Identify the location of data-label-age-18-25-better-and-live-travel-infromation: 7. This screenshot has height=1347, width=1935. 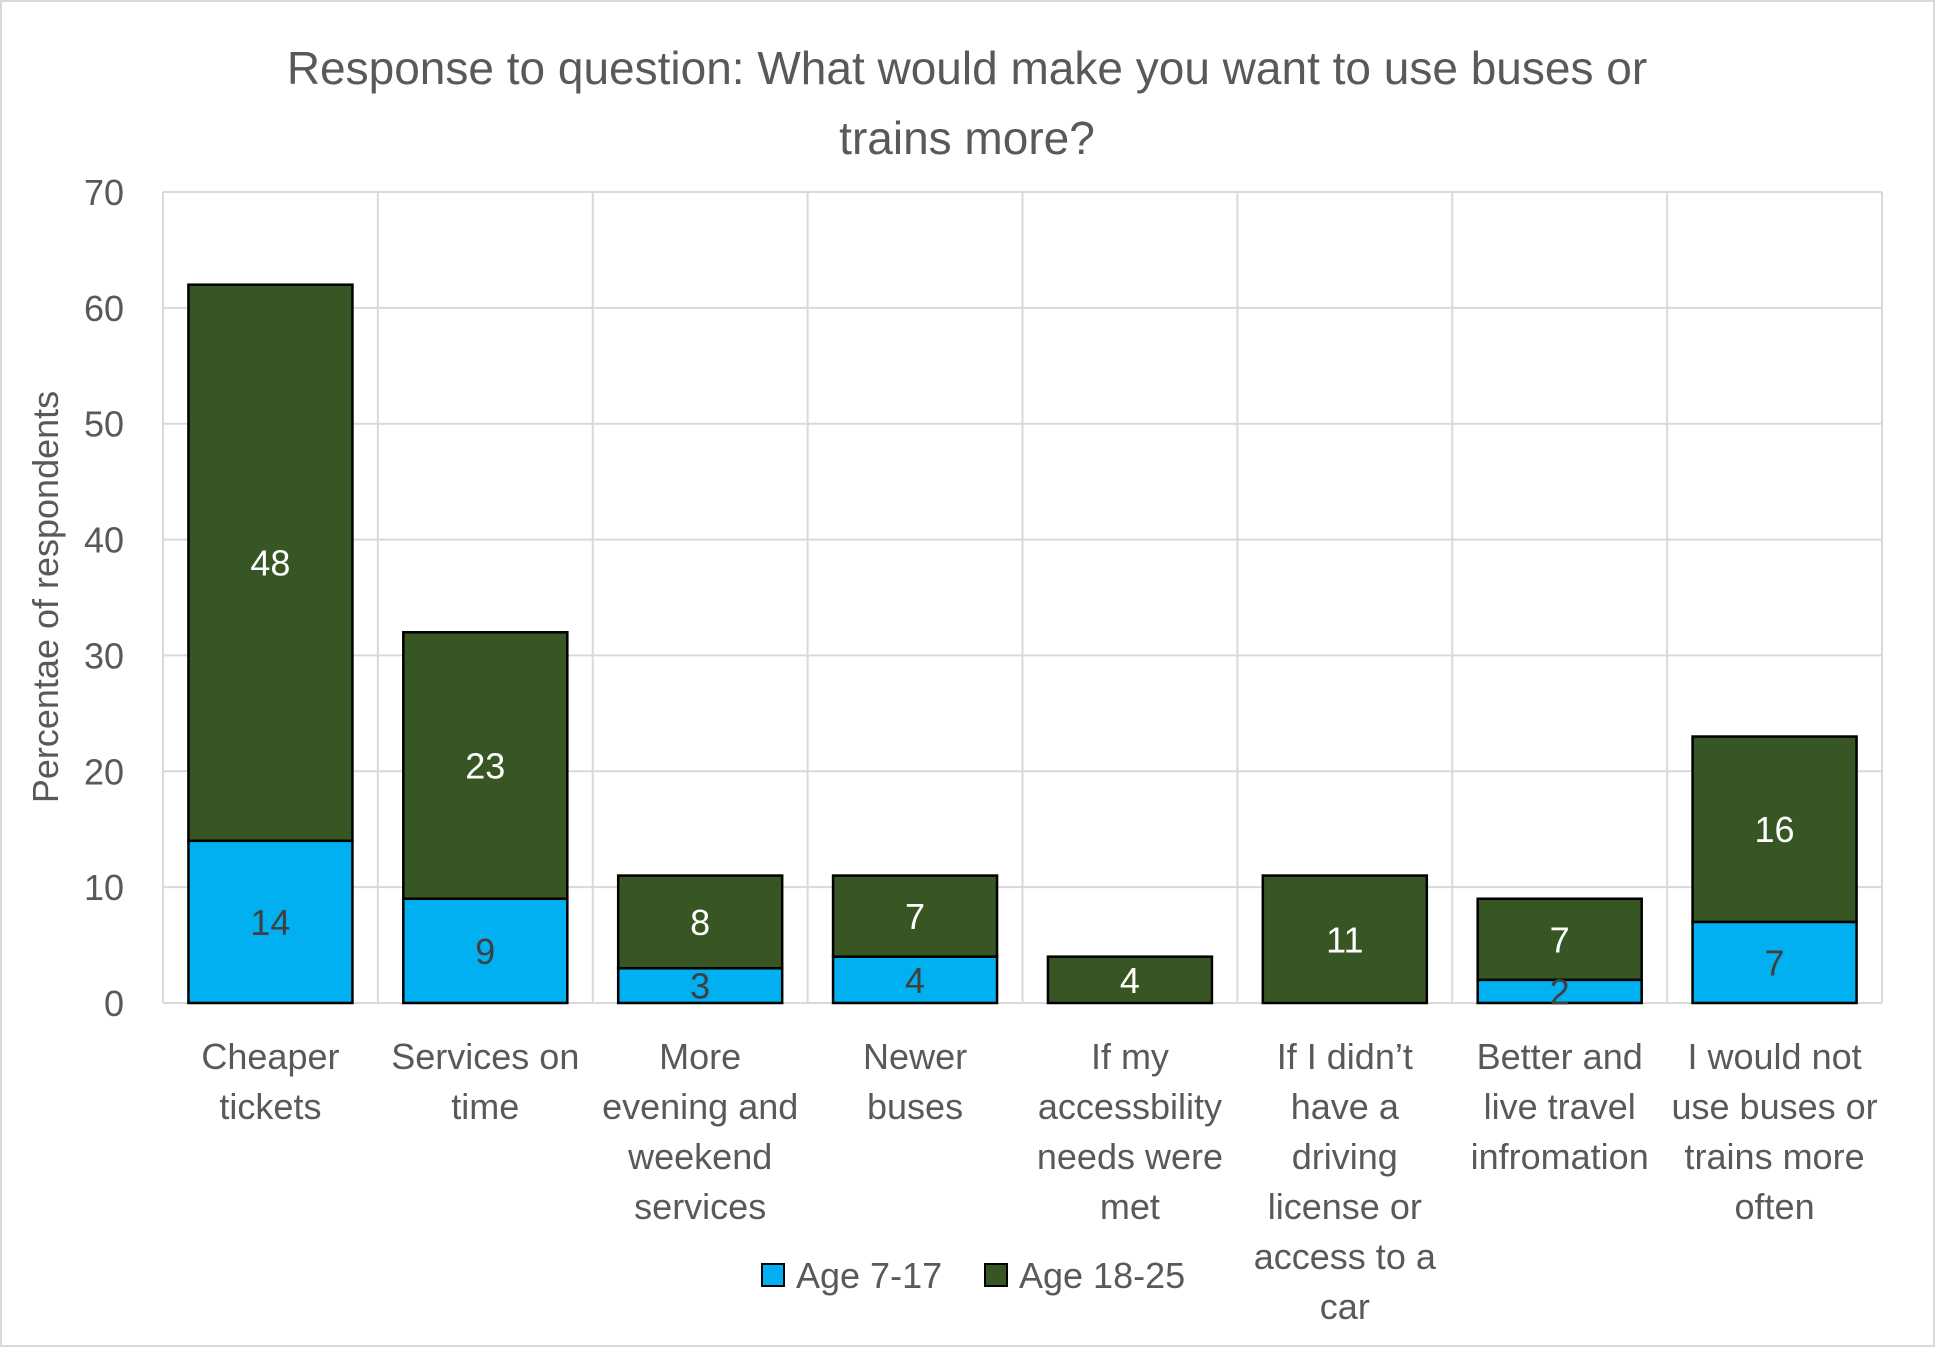
(1560, 939).